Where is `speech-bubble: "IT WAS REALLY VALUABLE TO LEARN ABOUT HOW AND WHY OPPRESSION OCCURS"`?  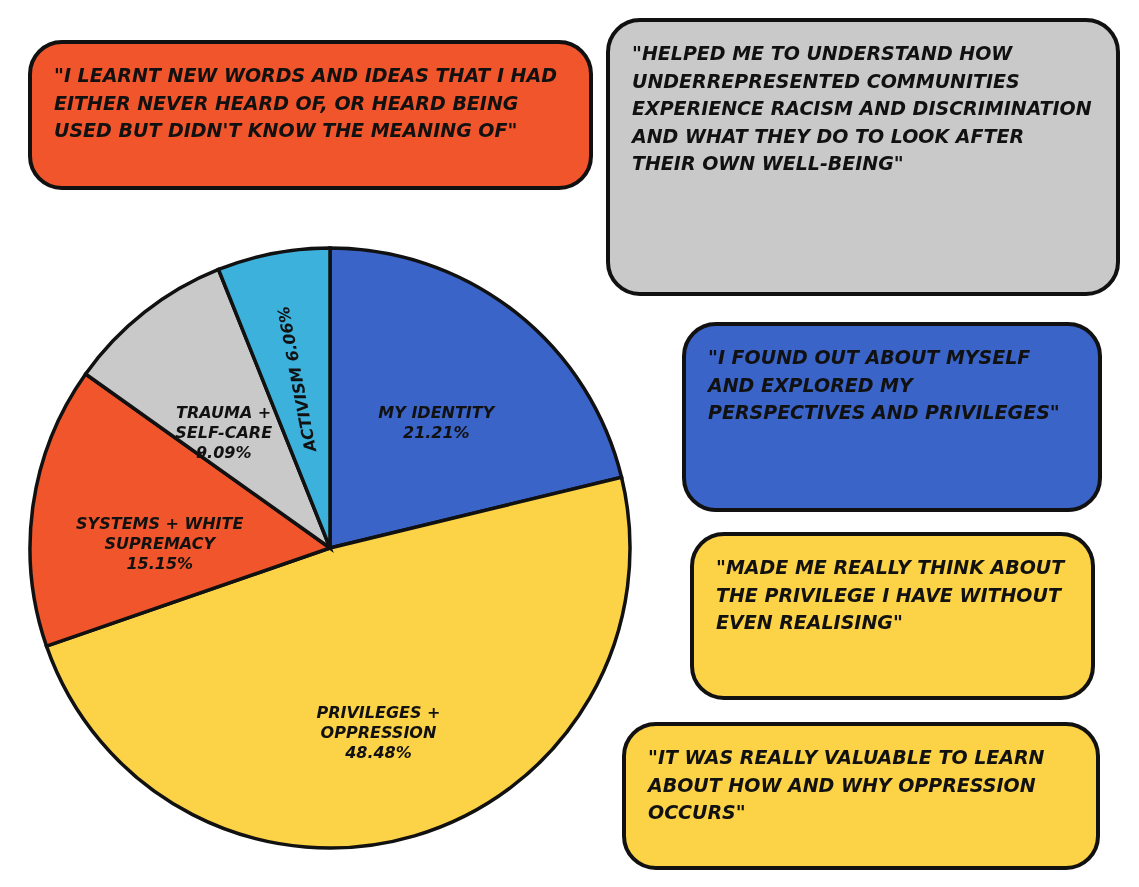
speech-bubble: "IT WAS REALLY VALUABLE TO LEARN ABOUT HOW AND WHY OPPRESSION OCCURS" is located at coordinates (861, 796).